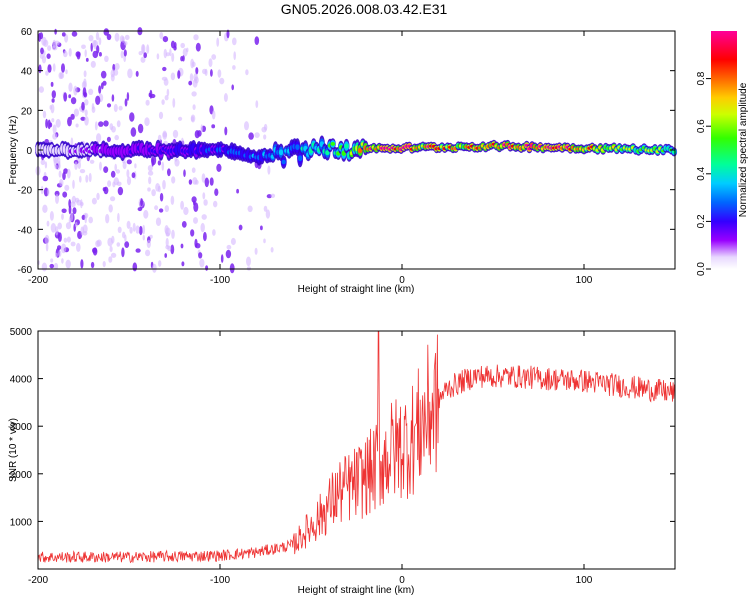 The image size is (750, 600). Describe the element at coordinates (21, 475) in the screenshot. I see `y-tick-label: 2000` at that location.